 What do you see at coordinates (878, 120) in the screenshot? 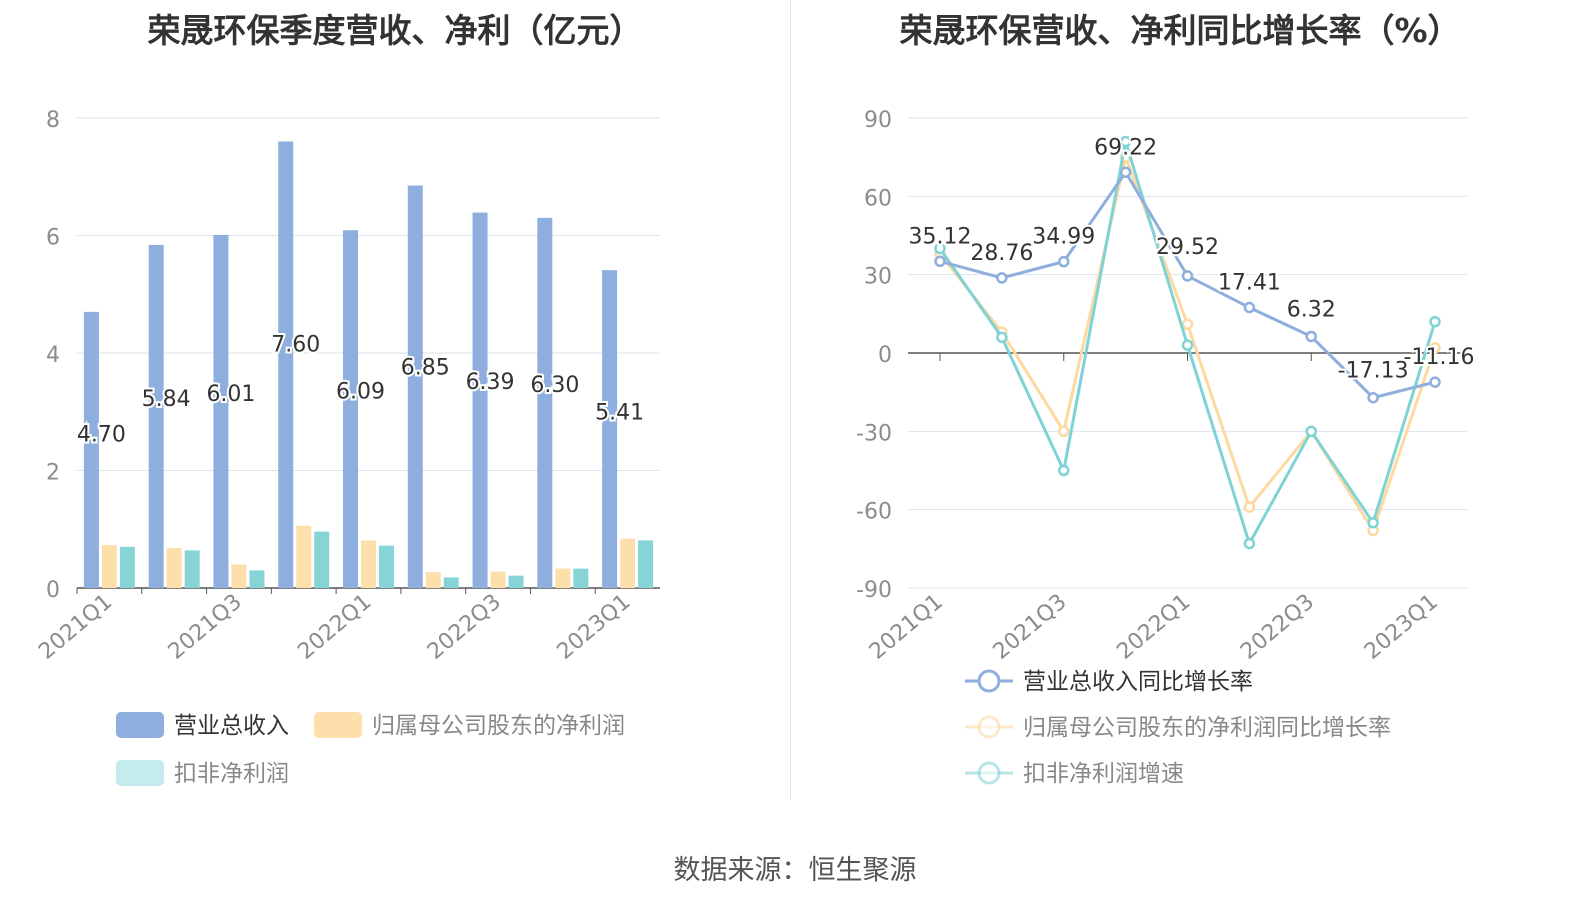
I see `right-y-tick-label: 90` at bounding box center [878, 120].